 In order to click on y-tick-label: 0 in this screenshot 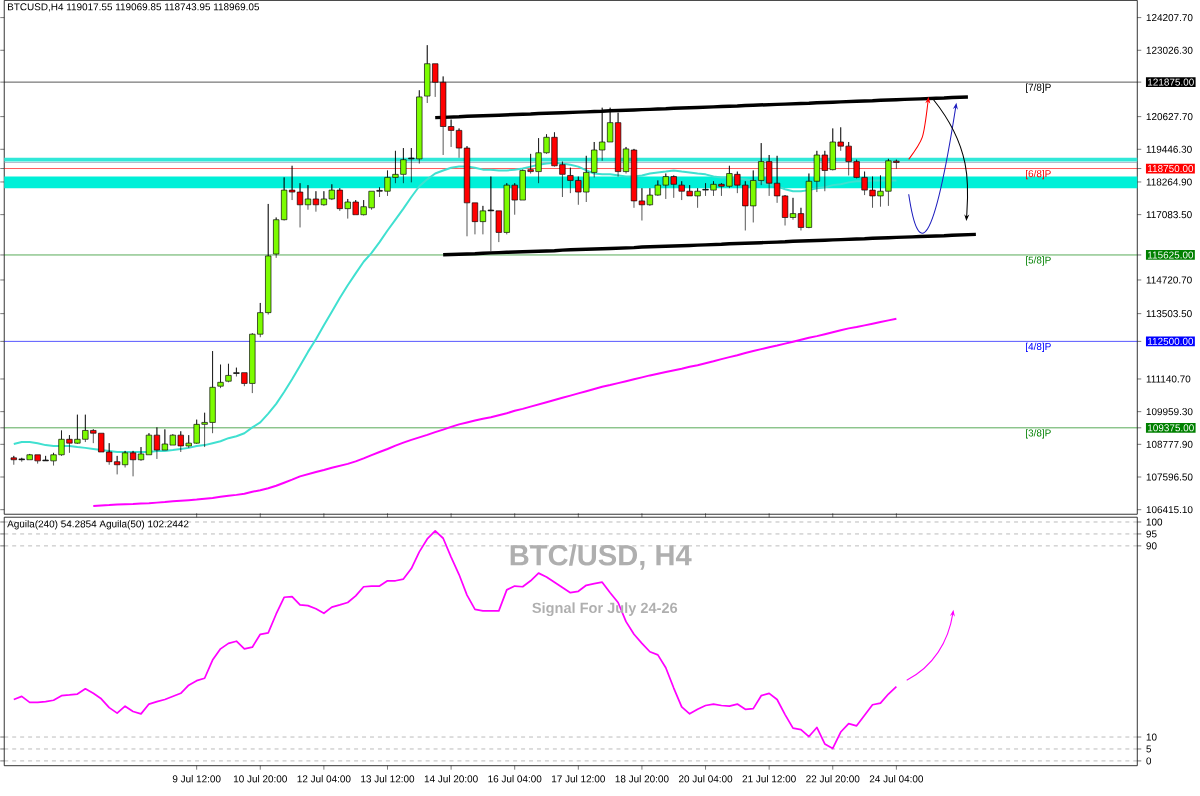, I will do `click(1149, 761)`.